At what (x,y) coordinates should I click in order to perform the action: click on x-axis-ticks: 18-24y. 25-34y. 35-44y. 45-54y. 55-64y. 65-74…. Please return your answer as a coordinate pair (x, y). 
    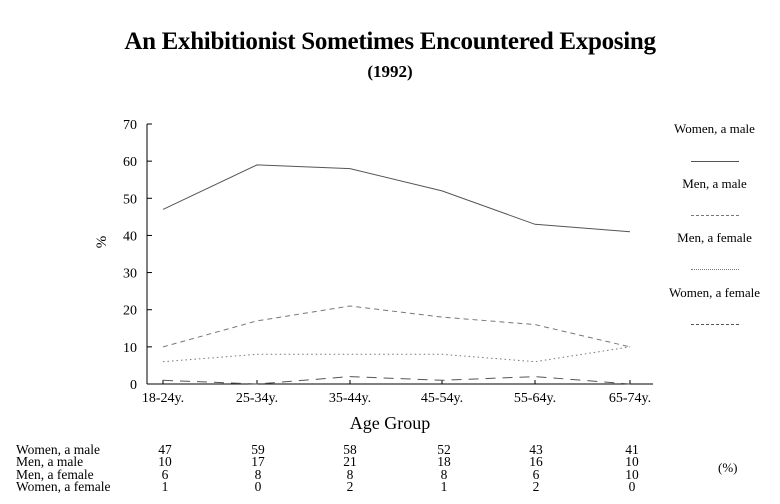
    Looking at the image, I should click on (396, 393).